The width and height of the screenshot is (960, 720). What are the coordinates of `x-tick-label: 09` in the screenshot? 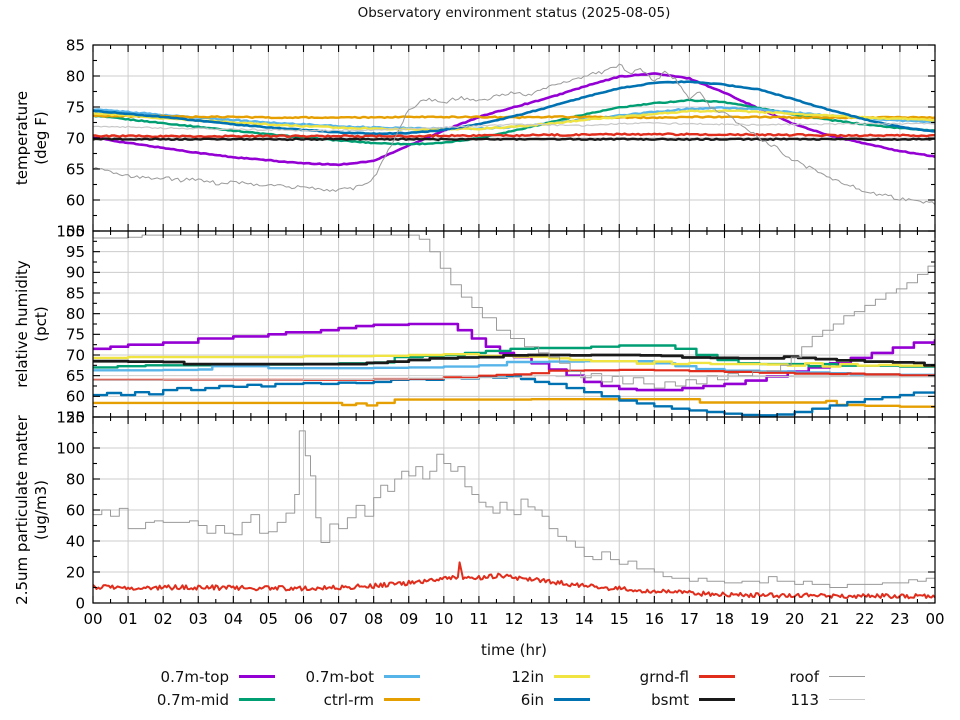 It's located at (408, 619).